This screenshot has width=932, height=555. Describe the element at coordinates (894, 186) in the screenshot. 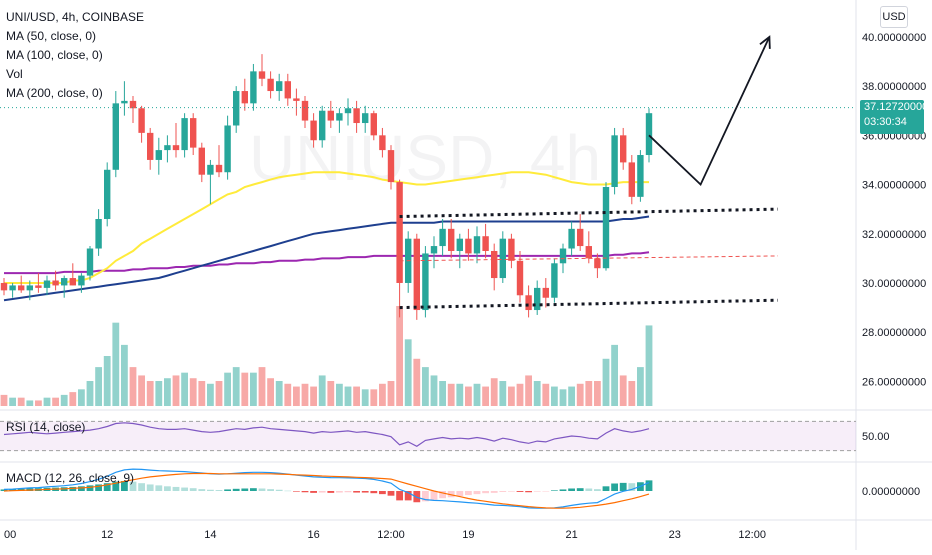

I see `price-tick-label: 34.00000000` at that location.